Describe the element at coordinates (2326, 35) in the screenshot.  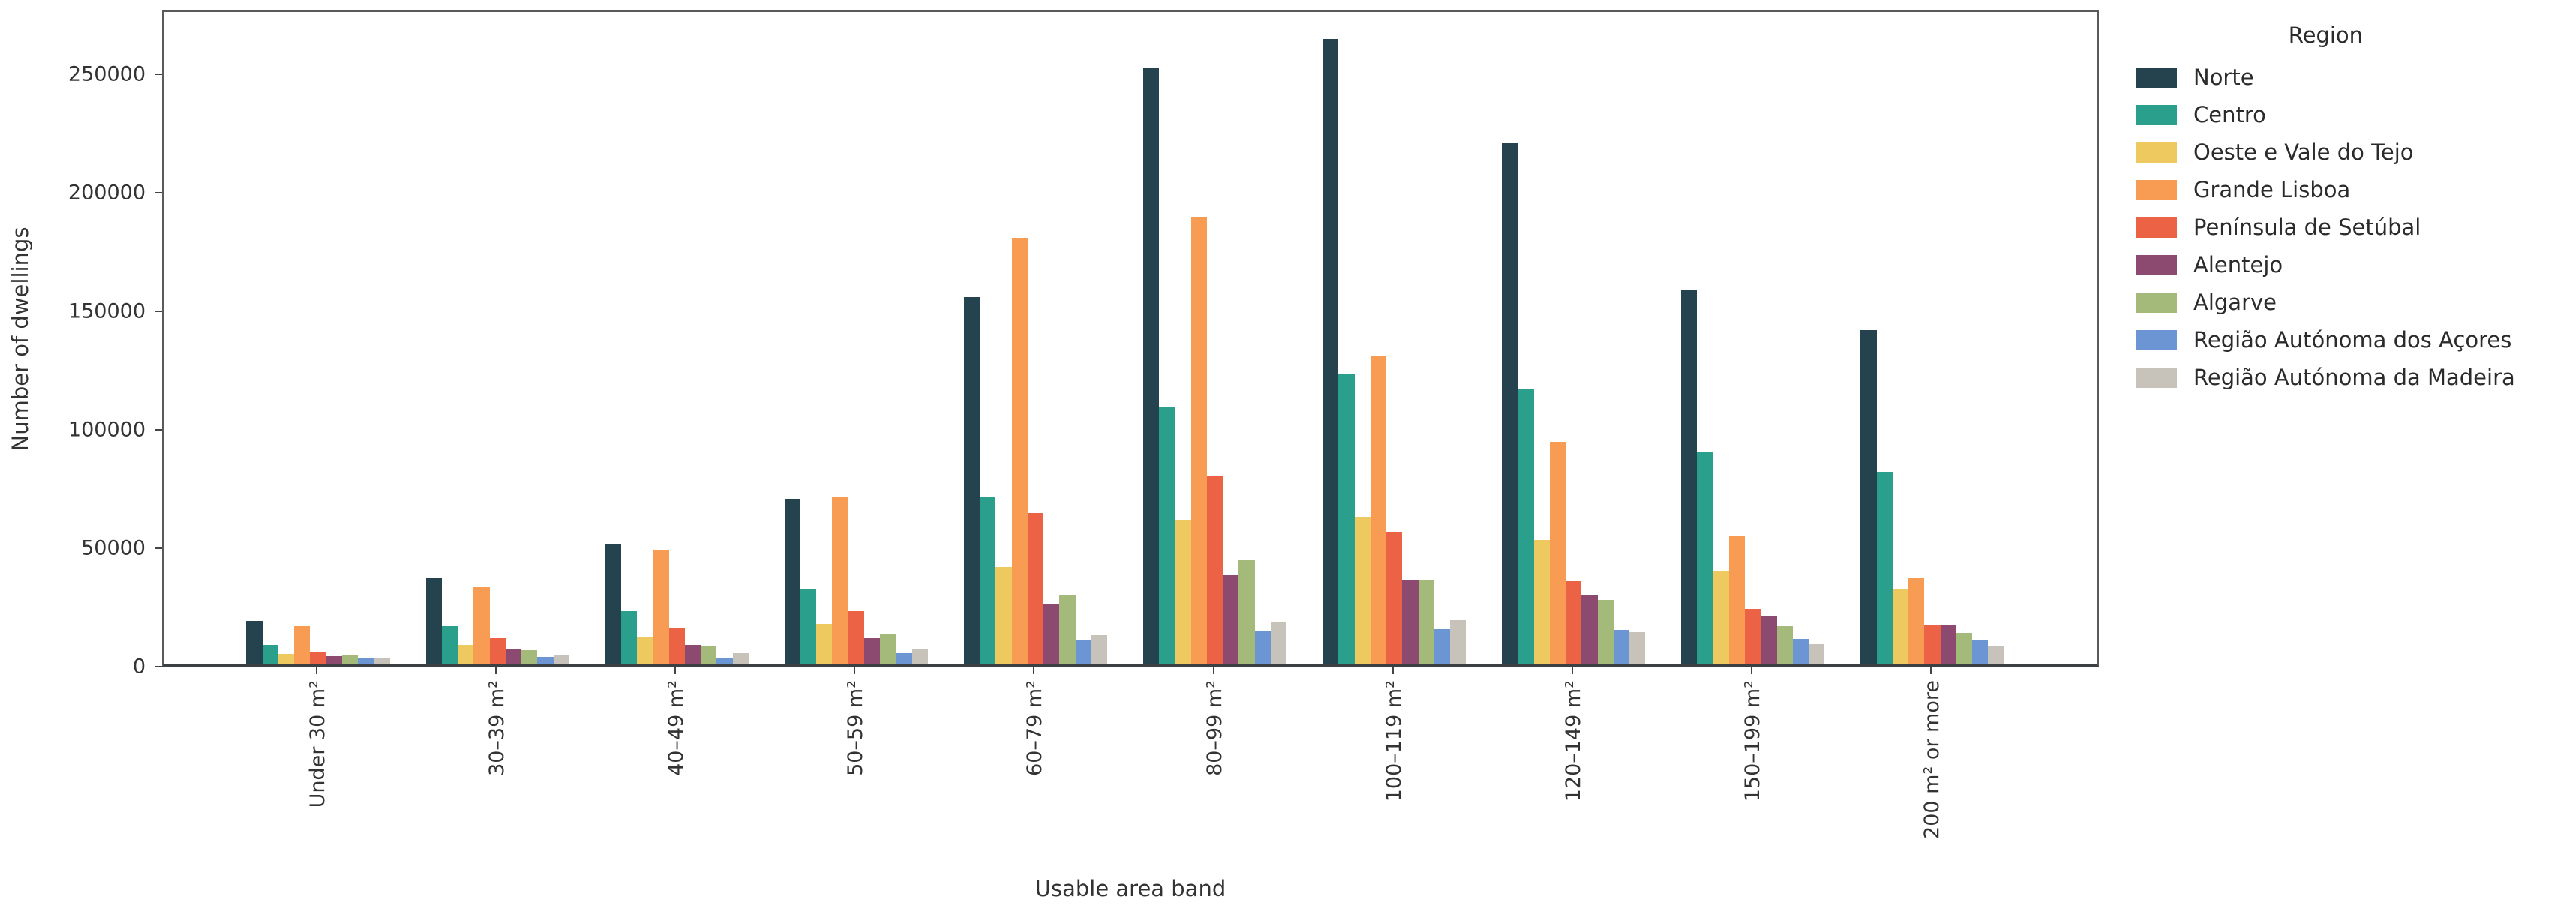
I see `legend-title: Region` at that location.